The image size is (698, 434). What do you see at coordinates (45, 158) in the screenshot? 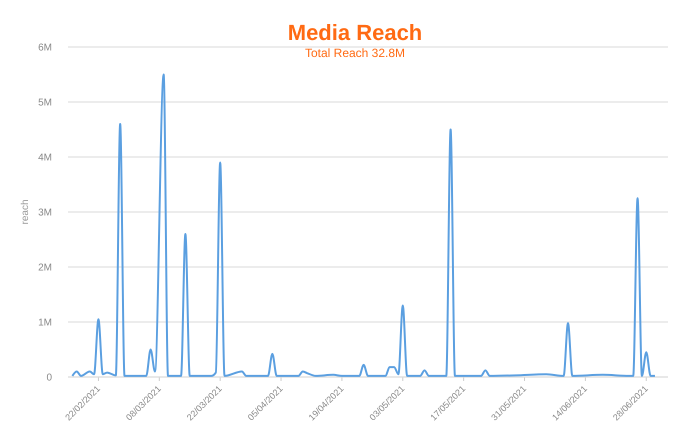
I see `y-tick-label: 4M` at bounding box center [45, 158].